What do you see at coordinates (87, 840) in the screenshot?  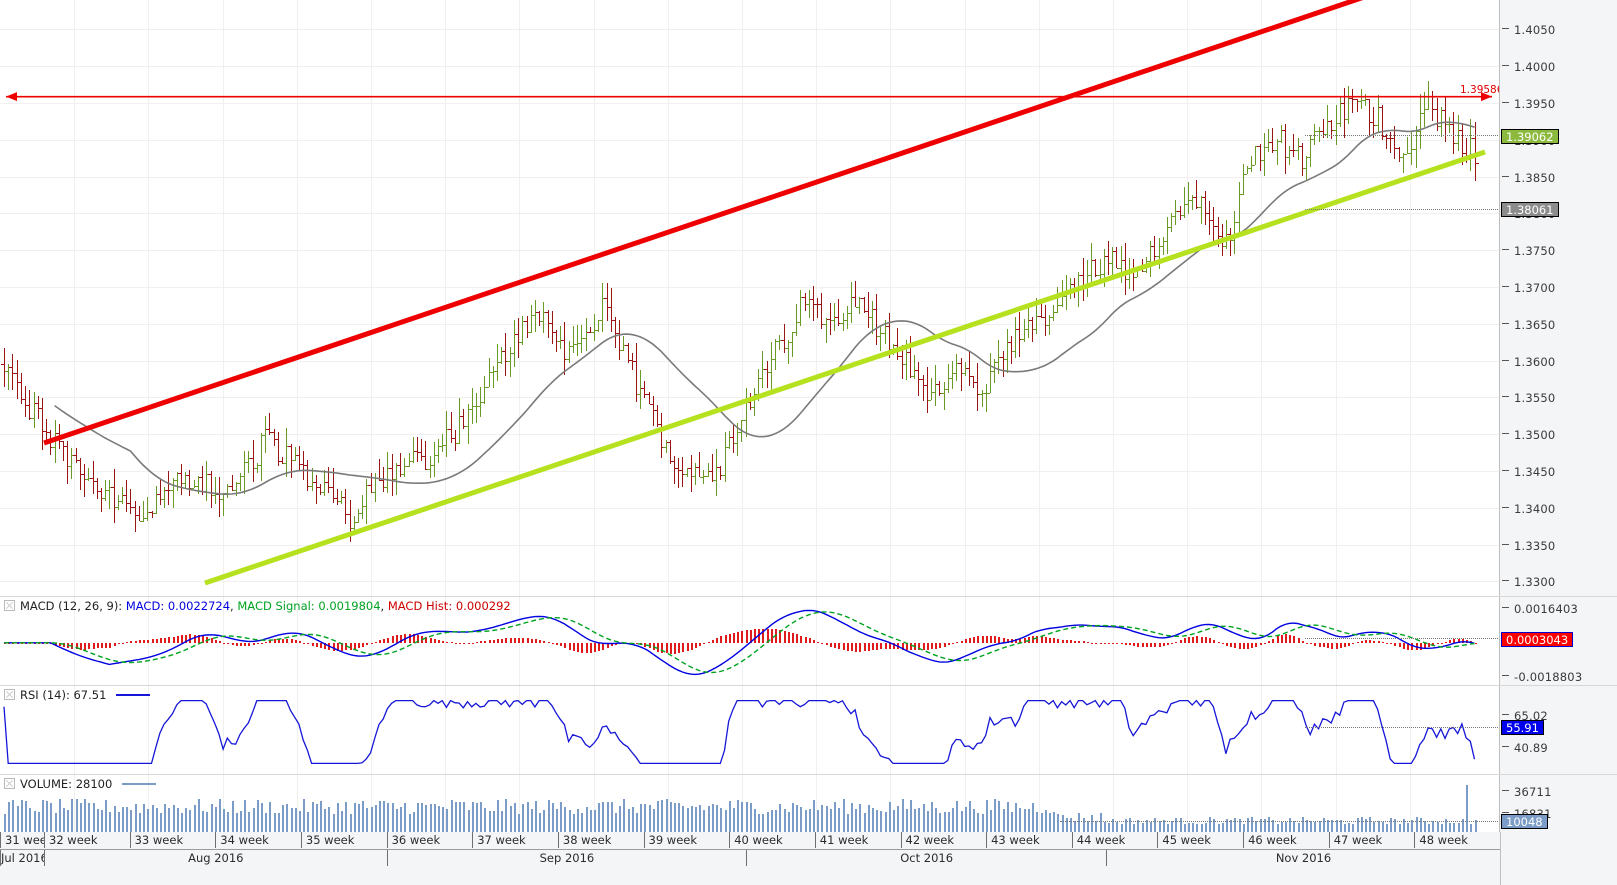 I see `time-axis-week-cell: 32 week` at bounding box center [87, 840].